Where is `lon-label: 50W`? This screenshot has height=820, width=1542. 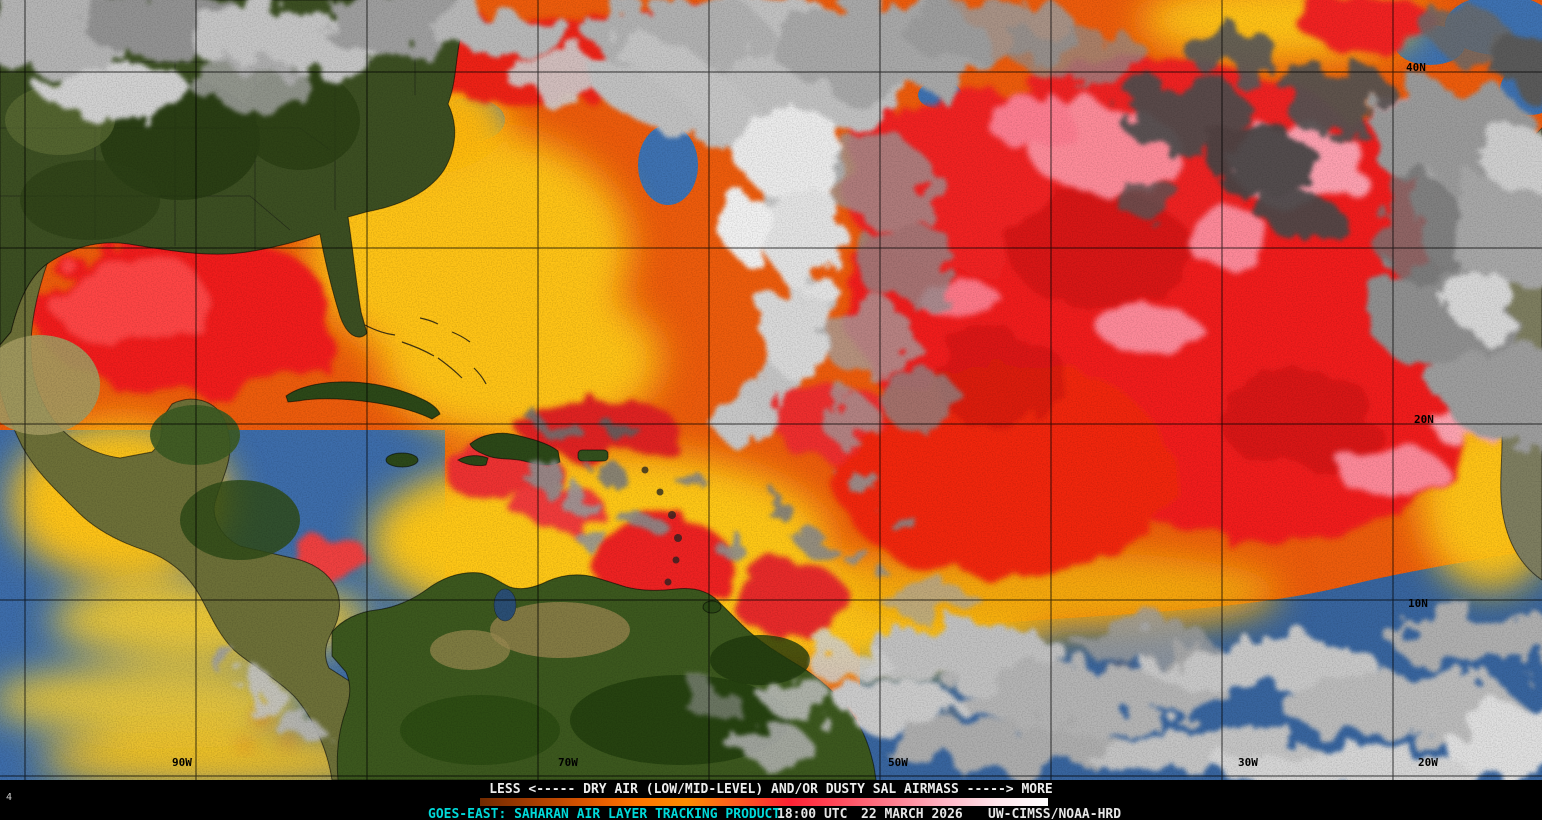
lon-label: 50W is located at coordinates (898, 762).